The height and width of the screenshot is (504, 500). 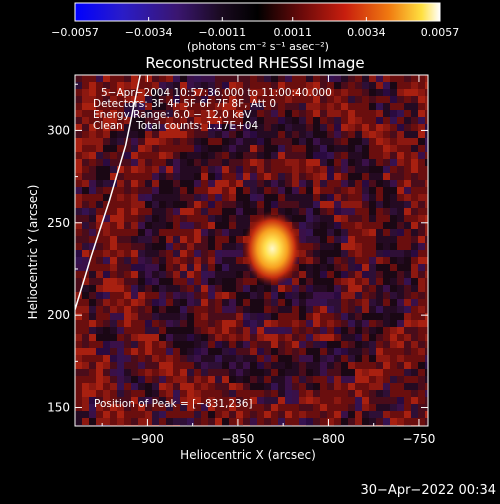 I want to click on y-axis-label: Heliocentric Y (arcsec), so click(x=33, y=252).